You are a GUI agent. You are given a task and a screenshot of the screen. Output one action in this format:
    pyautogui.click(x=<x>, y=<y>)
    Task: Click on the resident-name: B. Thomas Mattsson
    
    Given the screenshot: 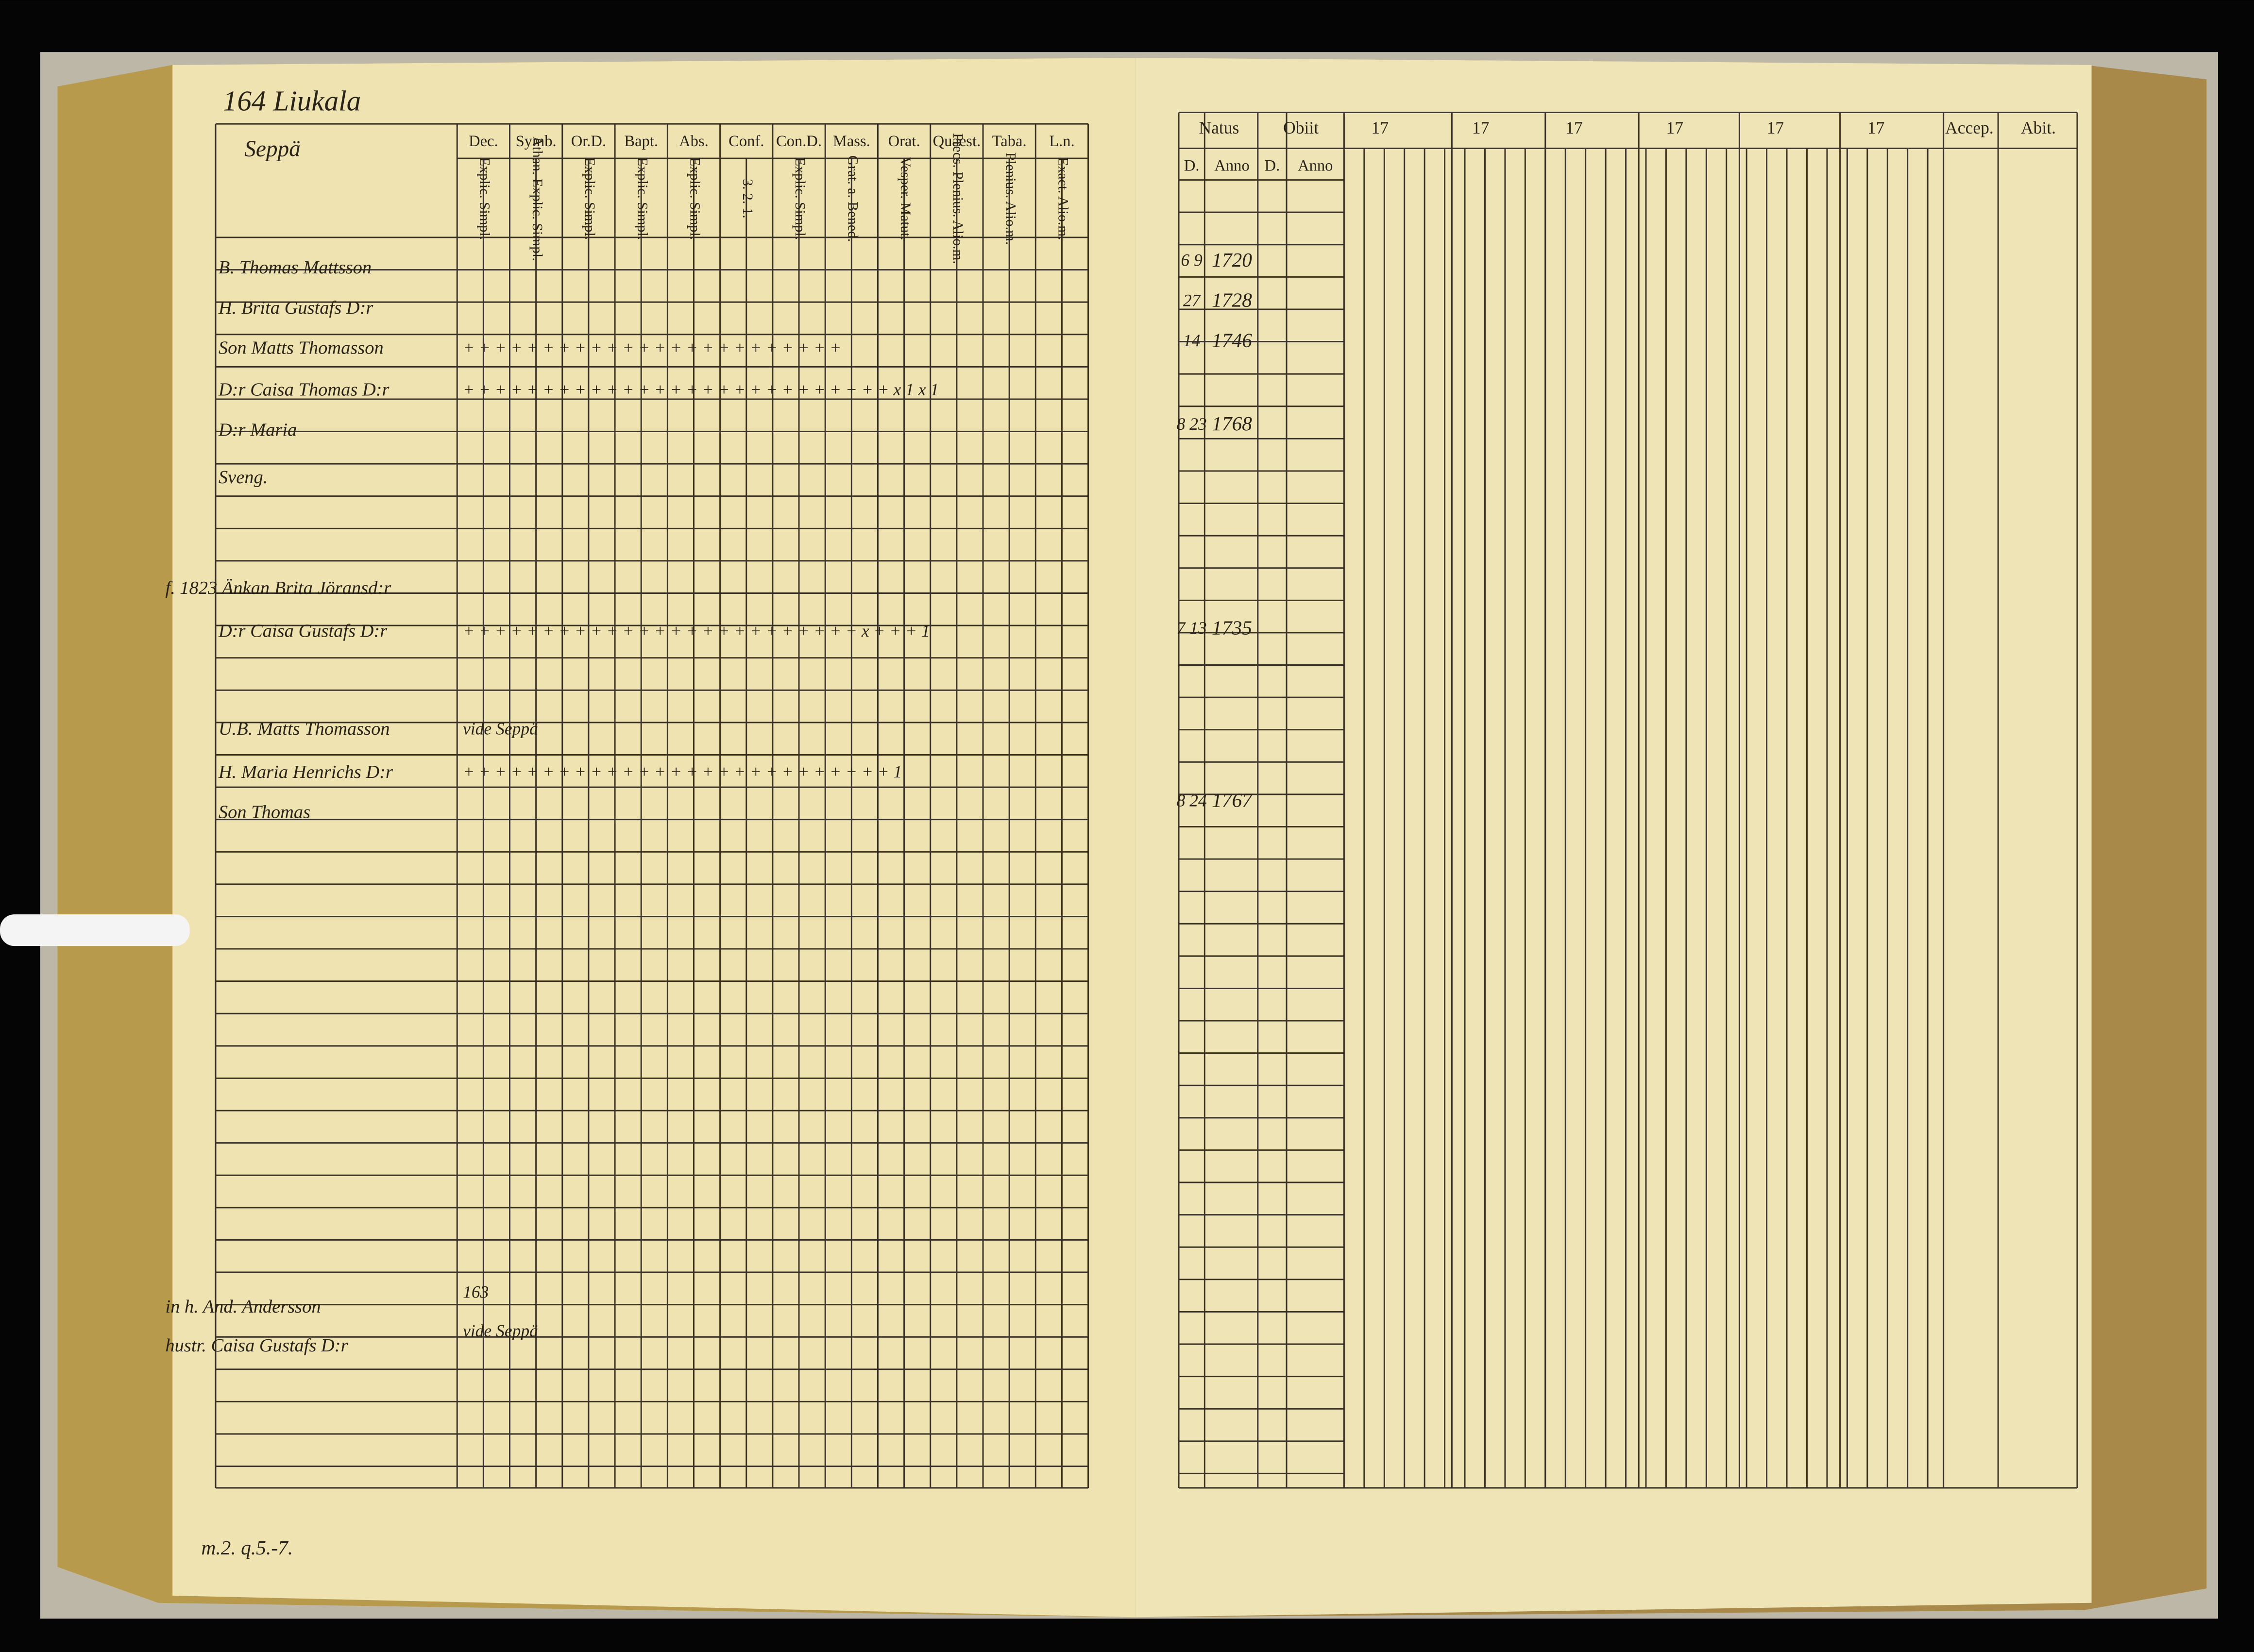 What is the action you would take?
    pyautogui.click(x=295, y=267)
    